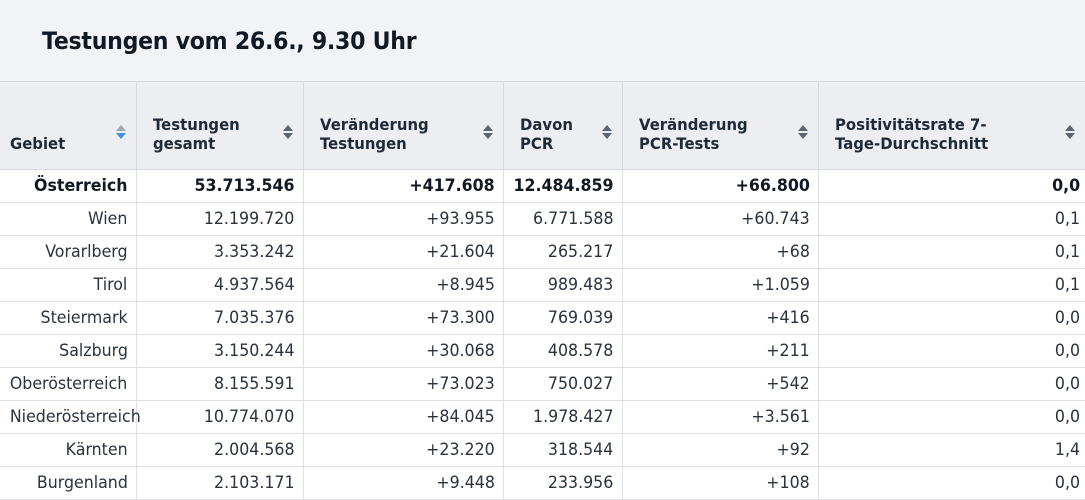 The height and width of the screenshot is (500, 1085). What do you see at coordinates (563, 285) in the screenshot?
I see `cell-davon-pcr: 989.483` at bounding box center [563, 285].